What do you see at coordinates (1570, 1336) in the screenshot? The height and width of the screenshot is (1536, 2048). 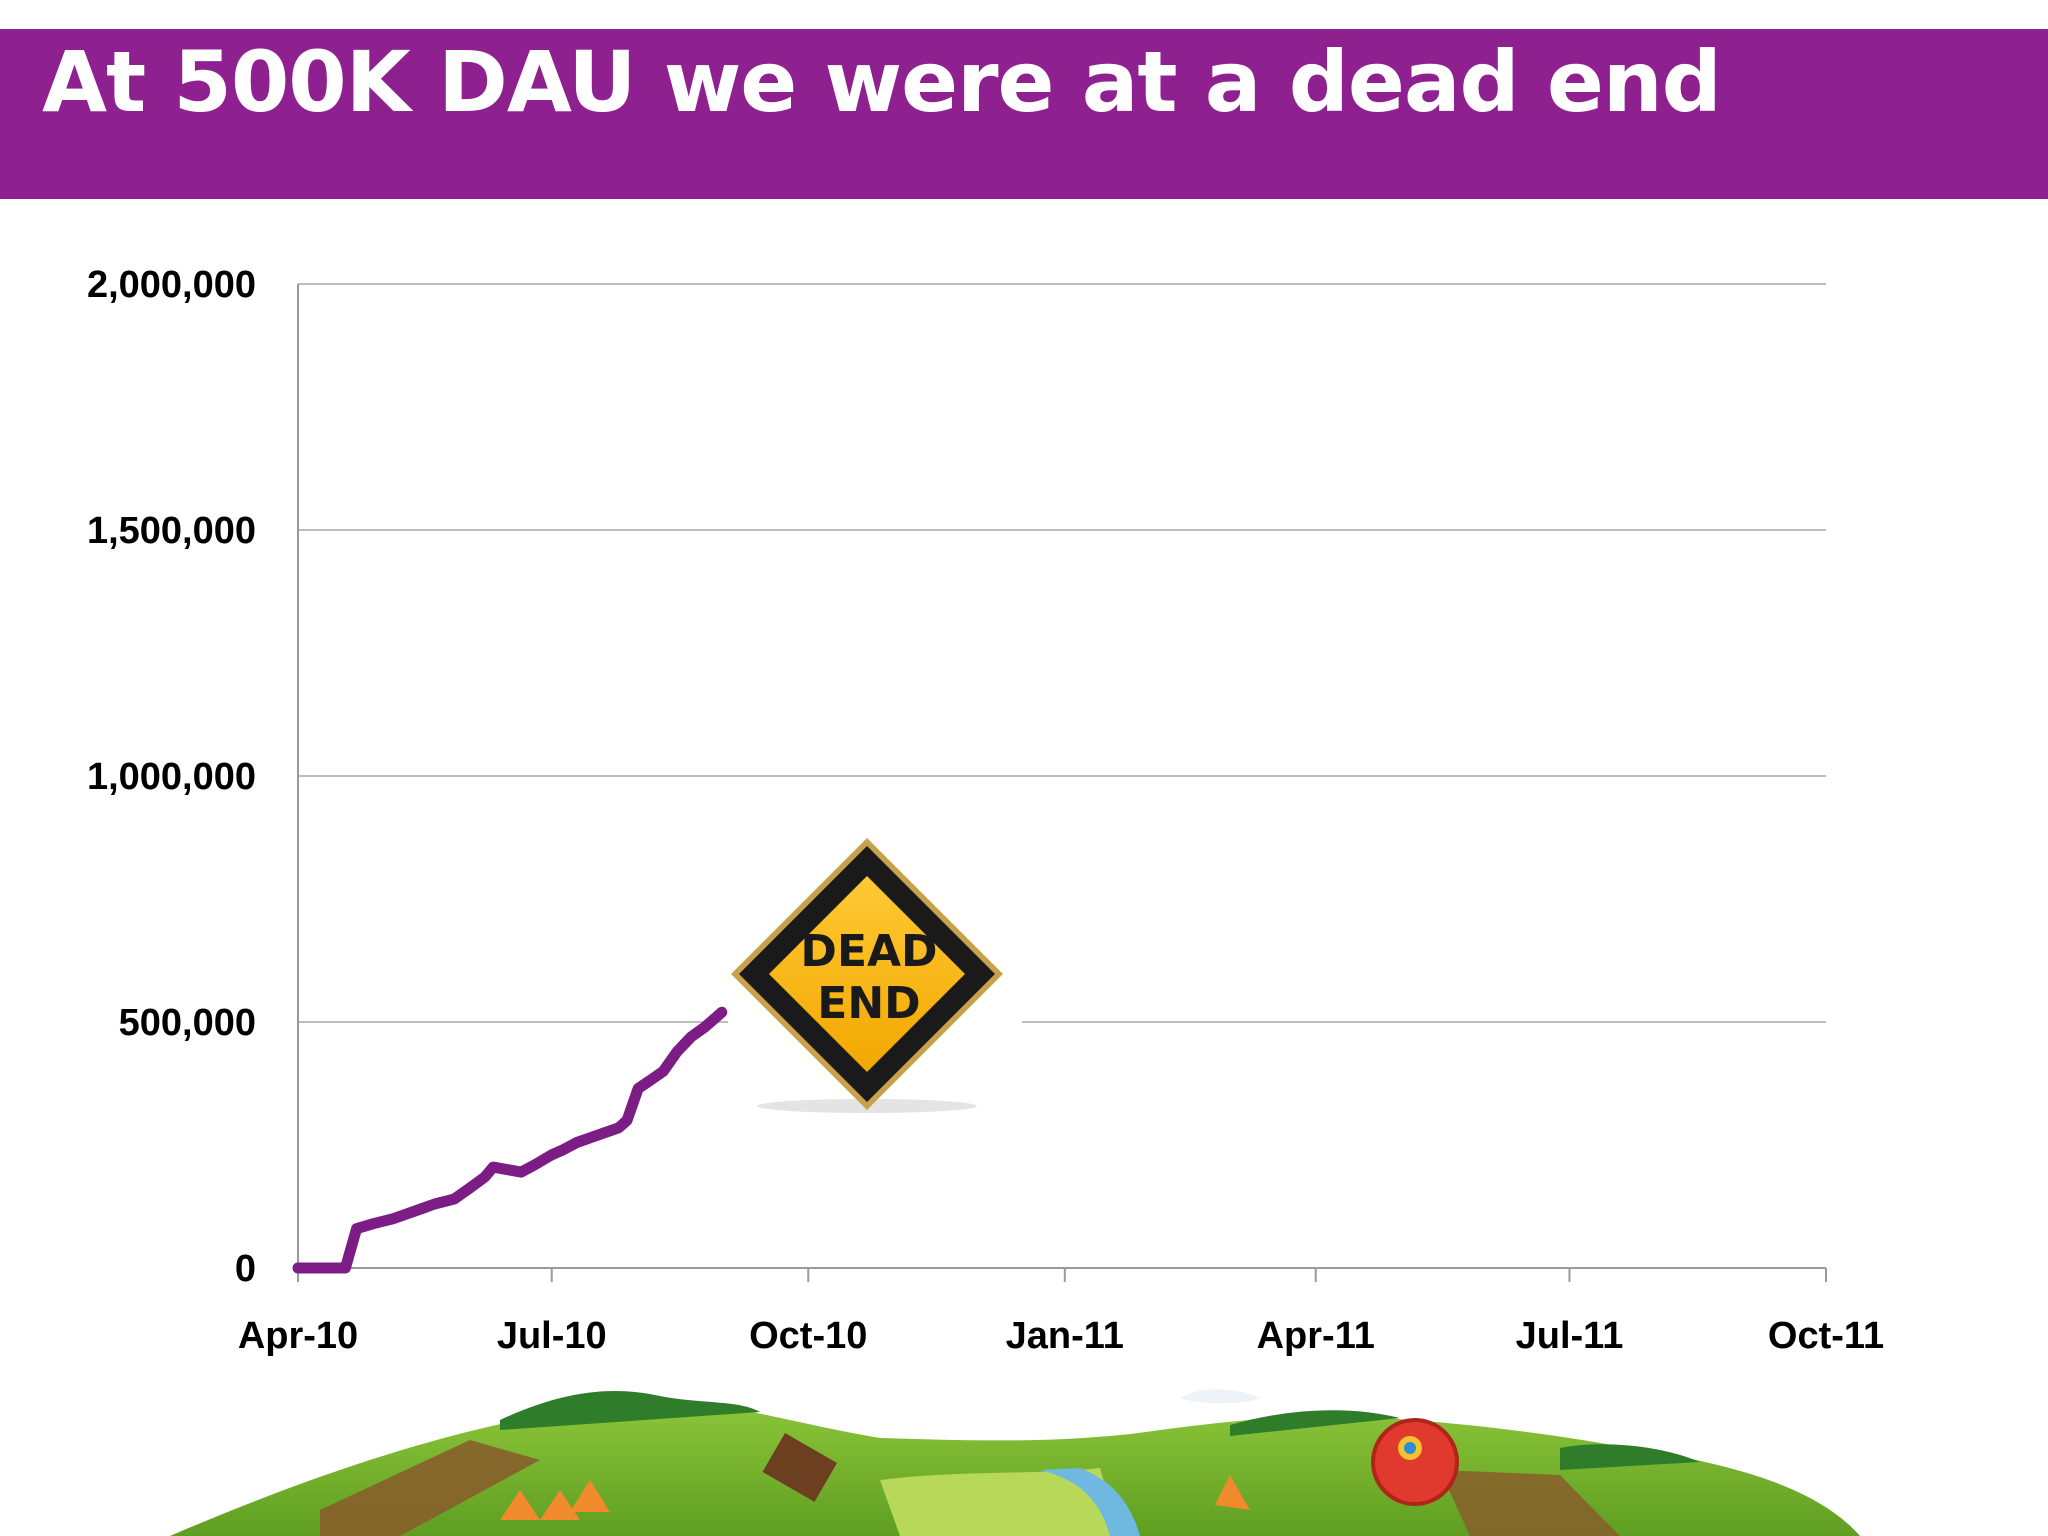 I see `x-tick-label: Jul-11` at bounding box center [1570, 1336].